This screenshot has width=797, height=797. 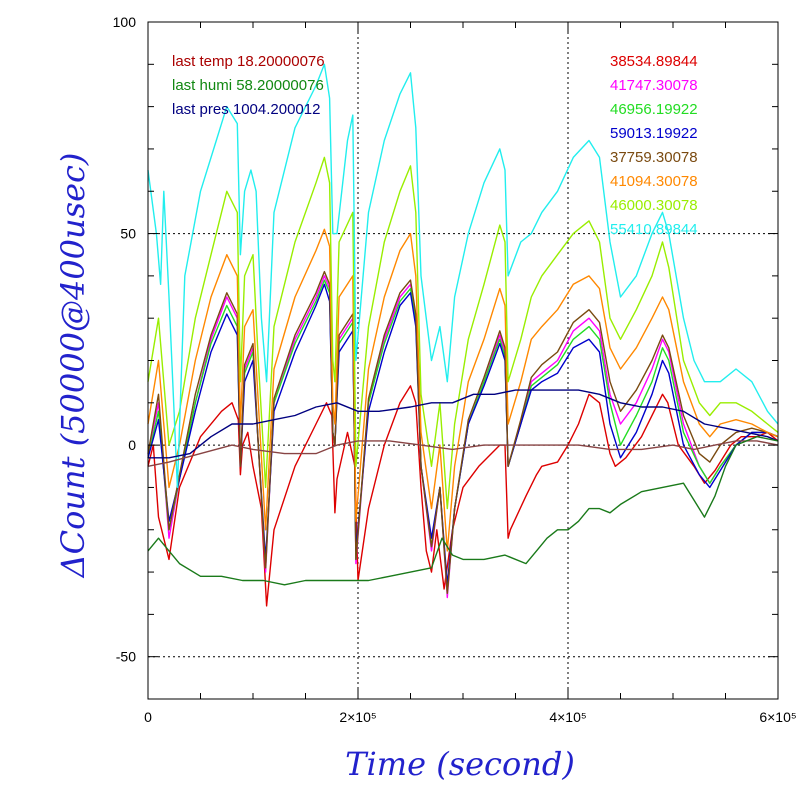 What do you see at coordinates (132, 445) in the screenshot?
I see `y-tick-label: 0` at bounding box center [132, 445].